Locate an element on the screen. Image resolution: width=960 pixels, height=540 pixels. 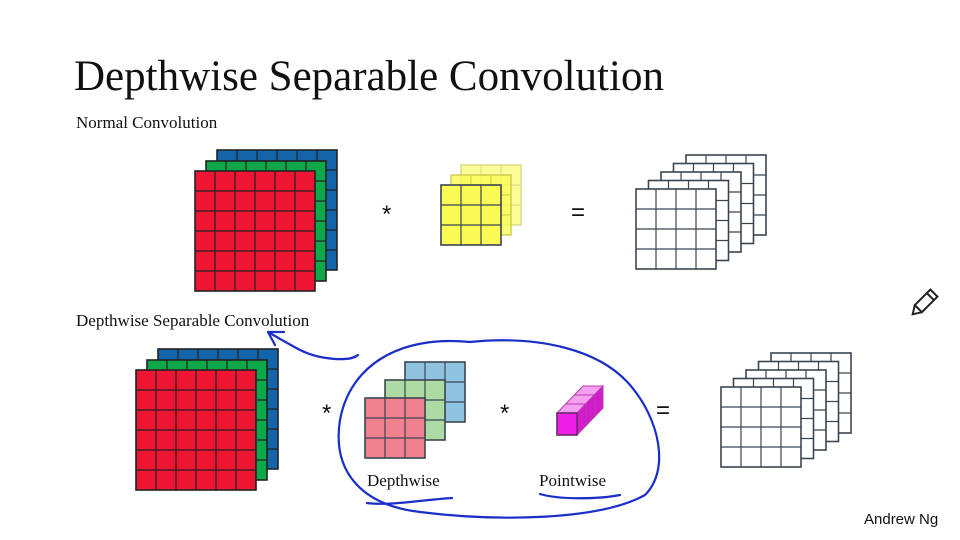
depthwise-label: Depthwise is located at coordinates (403, 480).